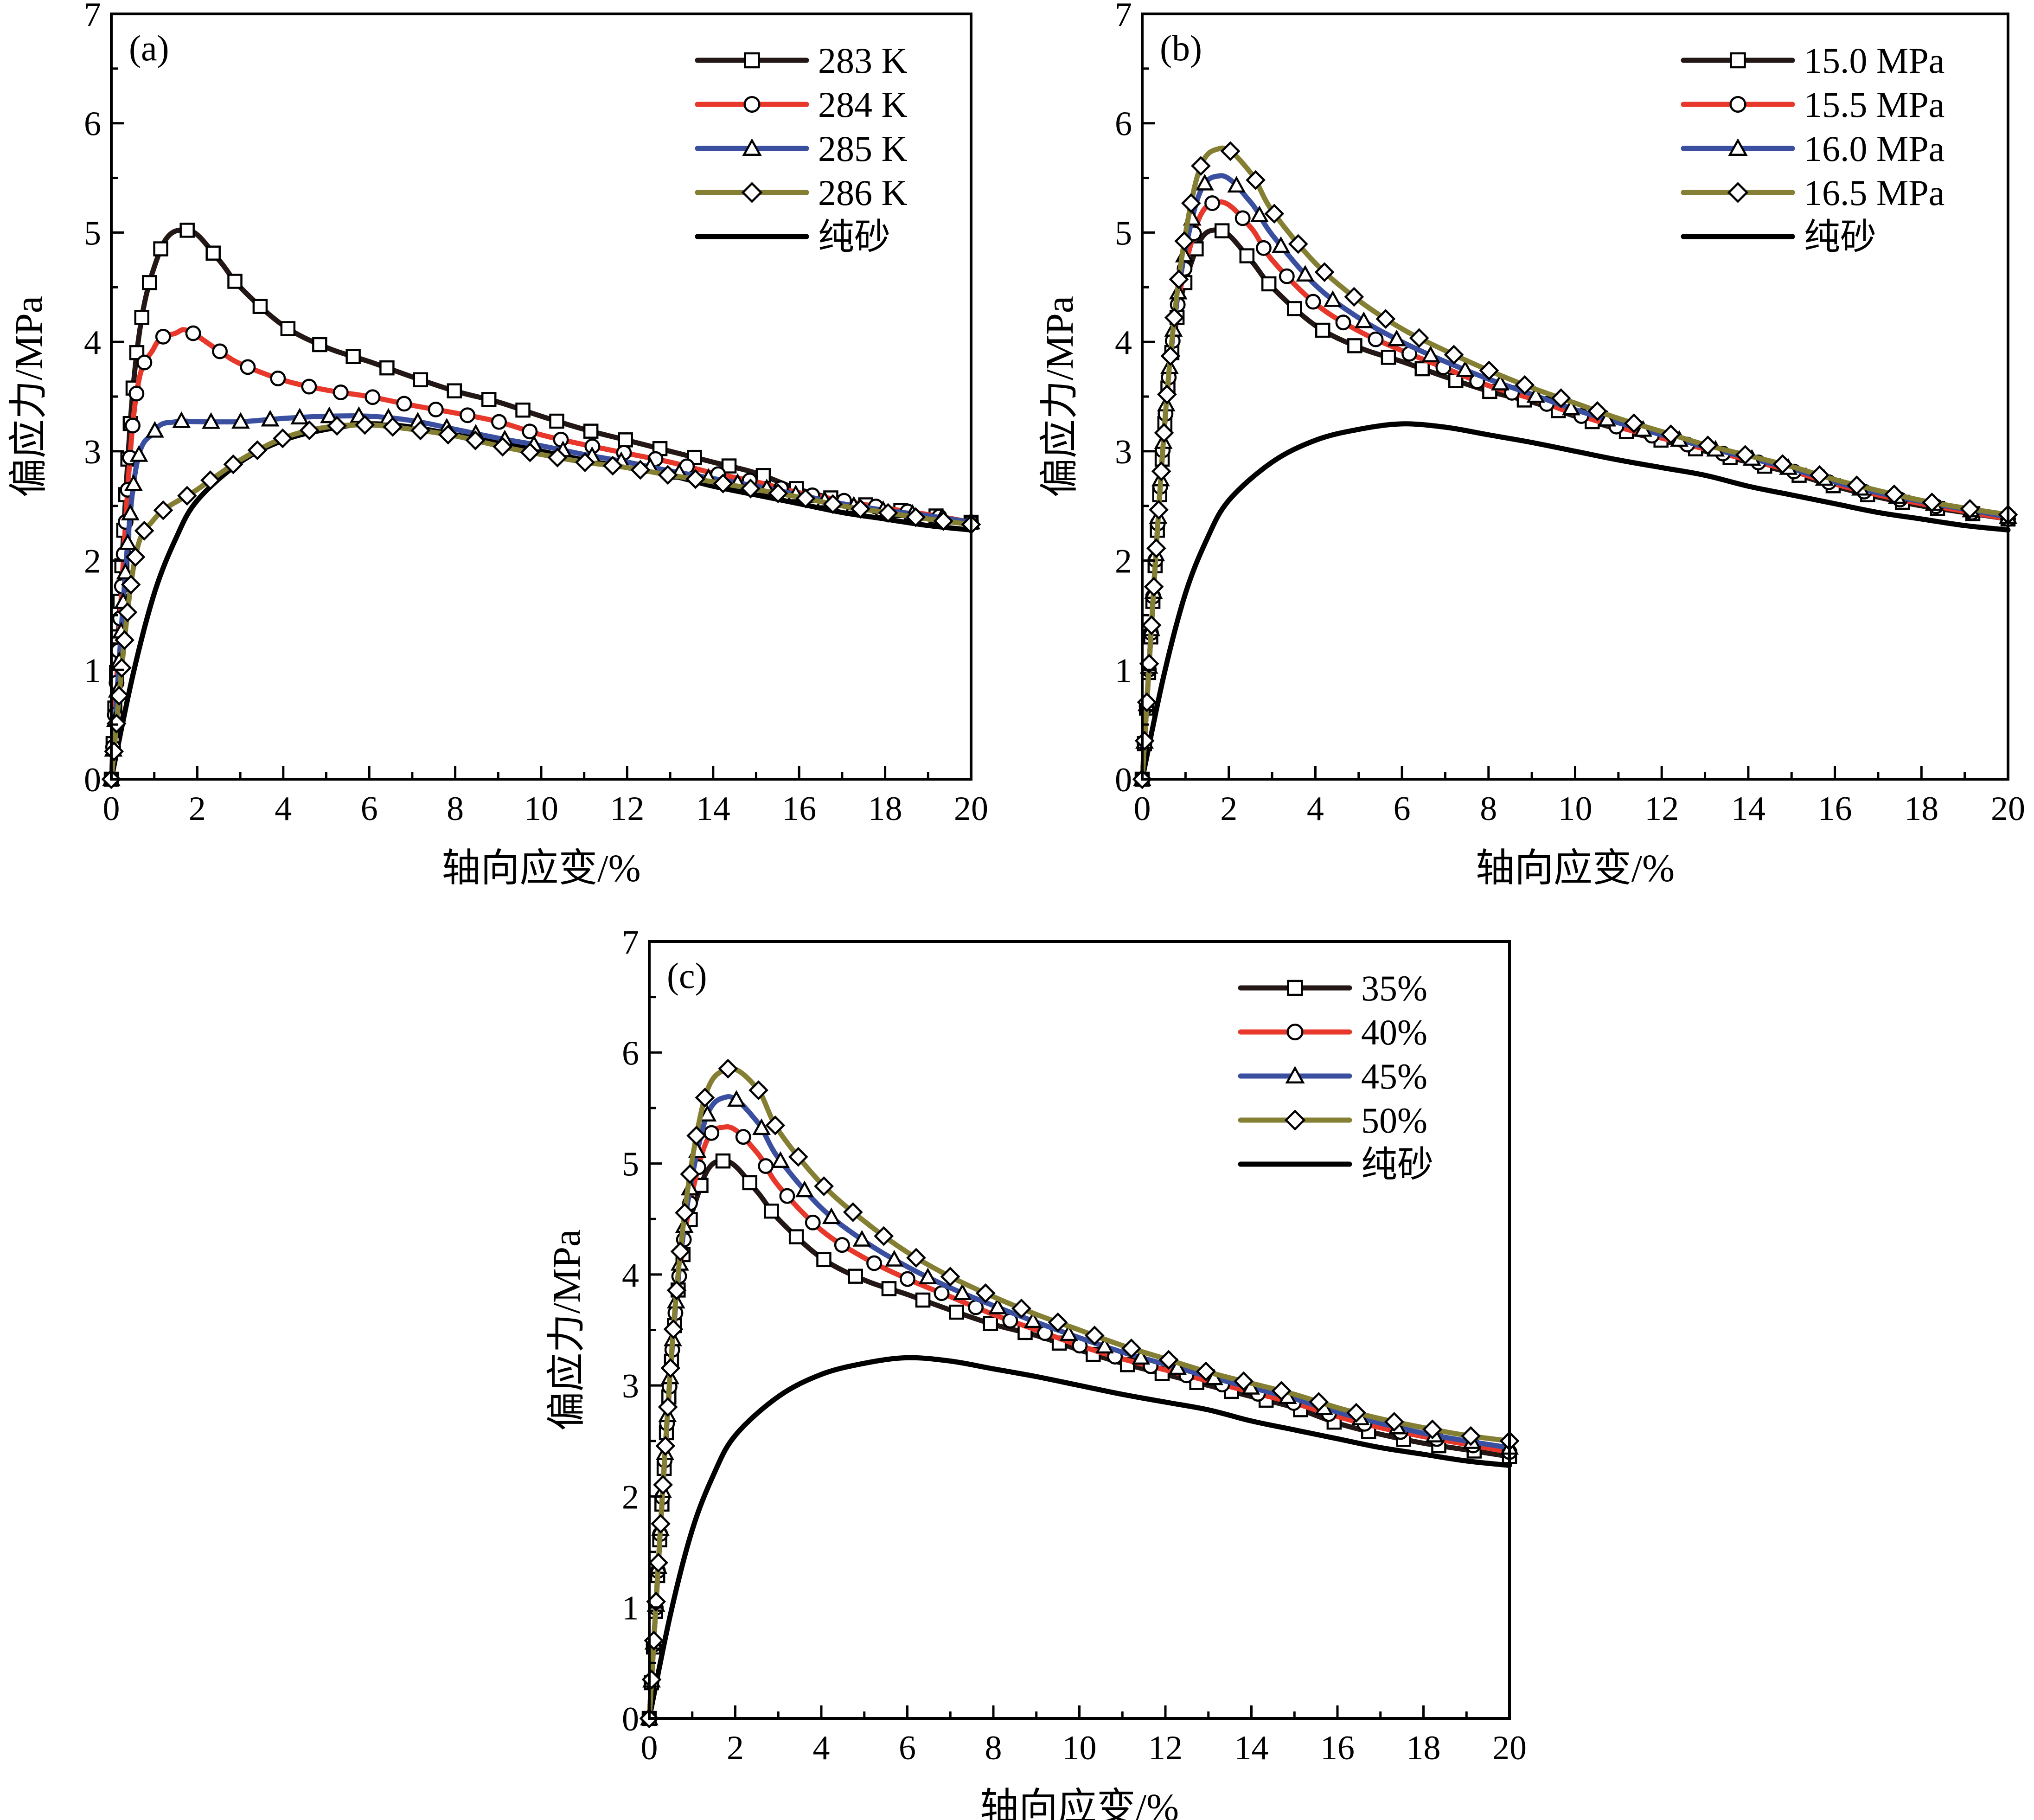 The image size is (2034, 1820). Describe the element at coordinates (541, 809) in the screenshot. I see `panel-a-x-tick-label: 10` at that location.